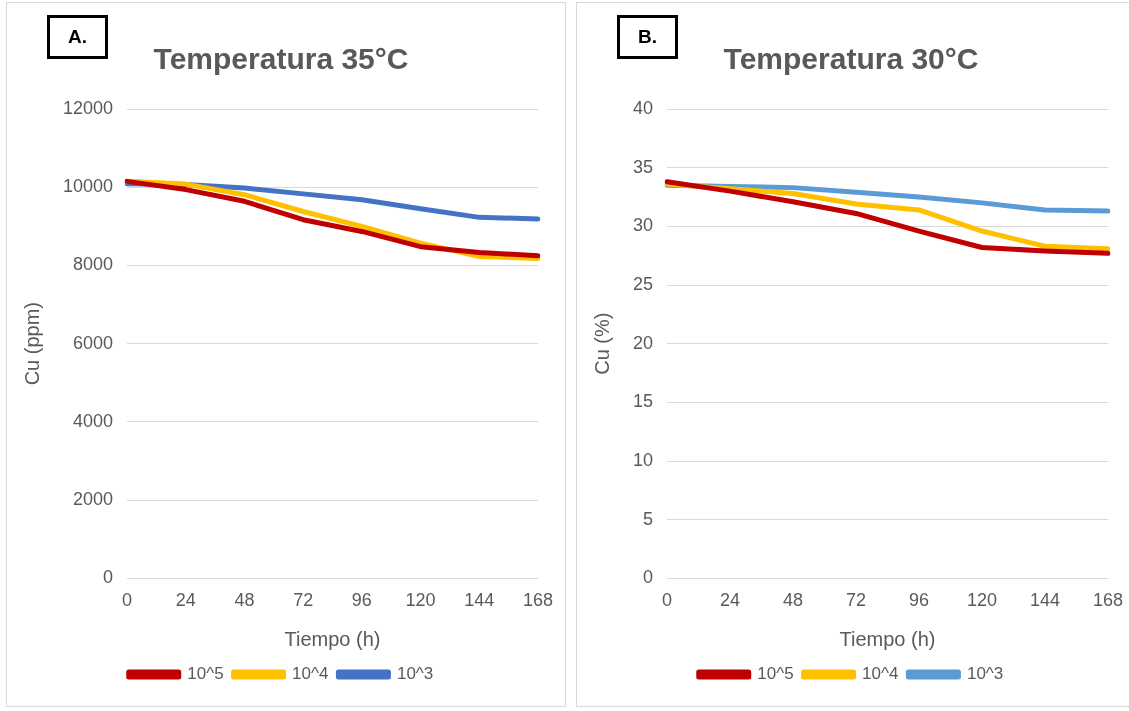 The height and width of the screenshot is (711, 1129). What do you see at coordinates (643, 225) in the screenshot?
I see `y-tick-label: 30` at bounding box center [643, 225].